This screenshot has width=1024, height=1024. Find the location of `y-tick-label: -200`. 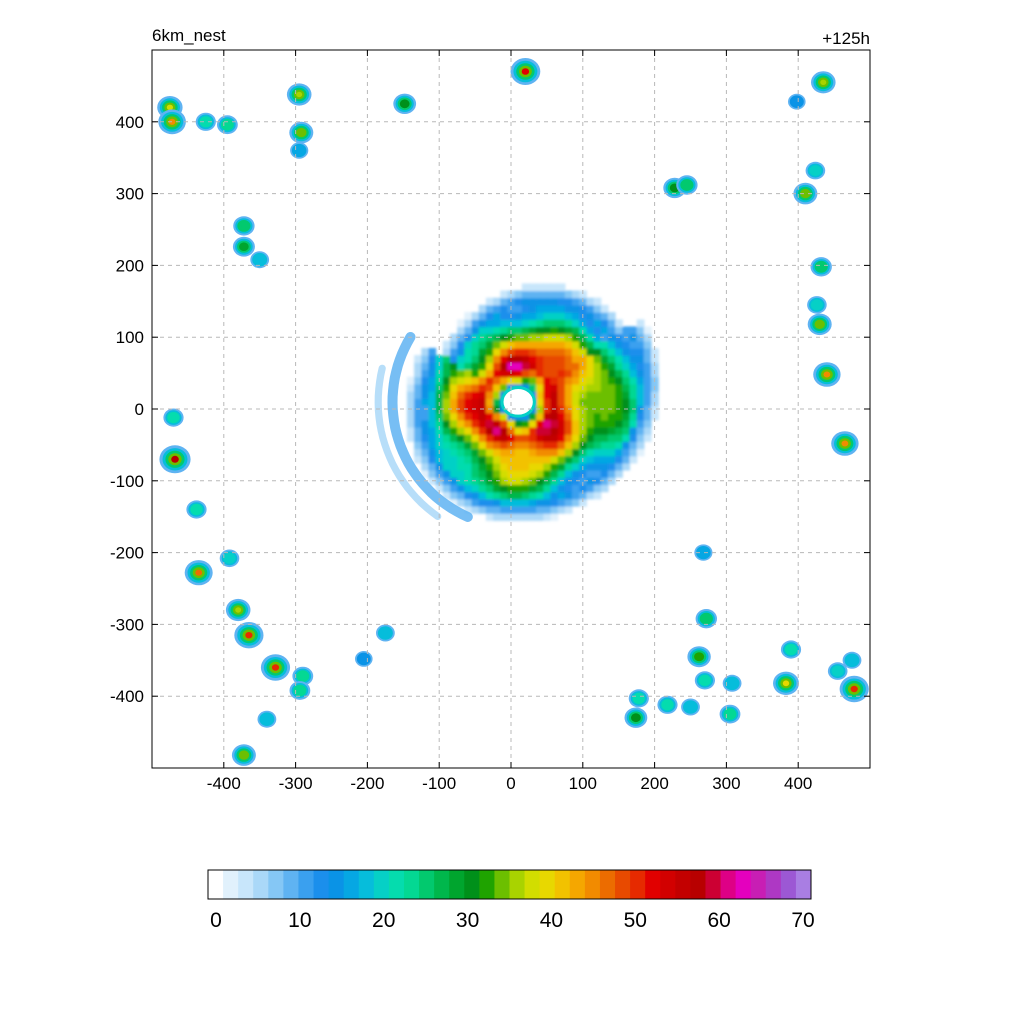

y-tick-label: -200 is located at coordinates (127, 553).